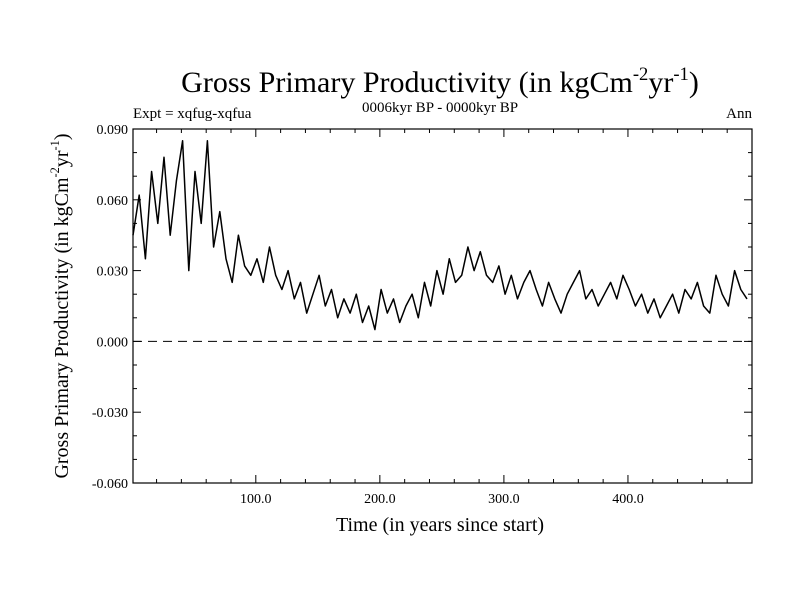 The image size is (800, 600). I want to click on y-tick-label: 0.030, so click(113, 272).